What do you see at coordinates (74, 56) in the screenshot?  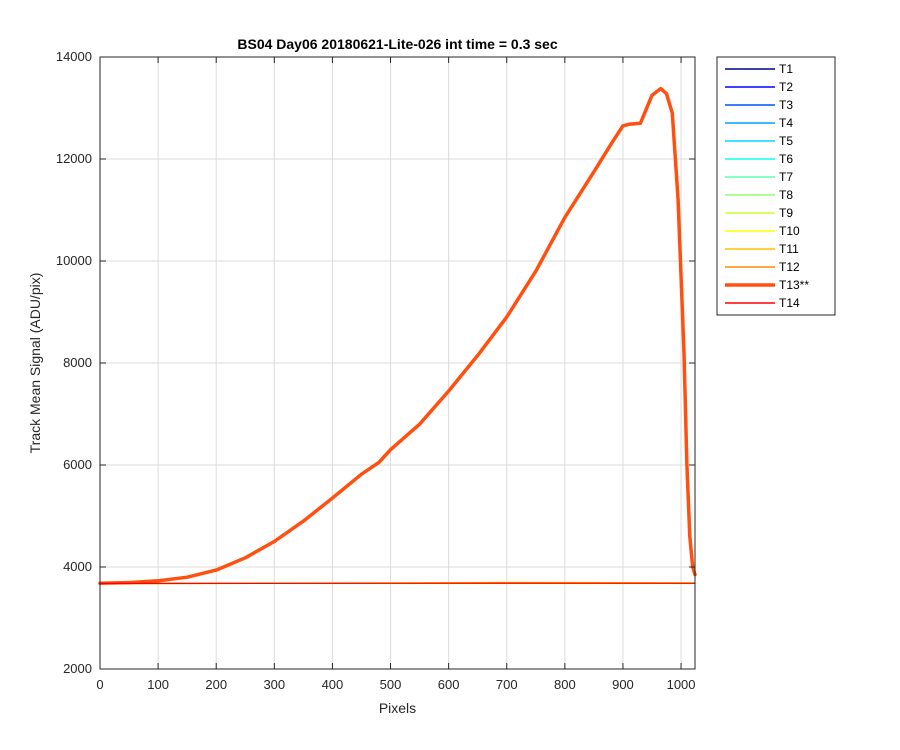 I see `y-tick-label: 14000` at bounding box center [74, 56].